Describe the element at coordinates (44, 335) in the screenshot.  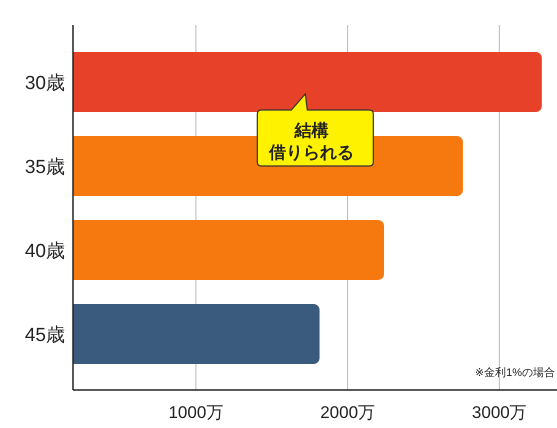
I see `category-label: 45歳` at that location.